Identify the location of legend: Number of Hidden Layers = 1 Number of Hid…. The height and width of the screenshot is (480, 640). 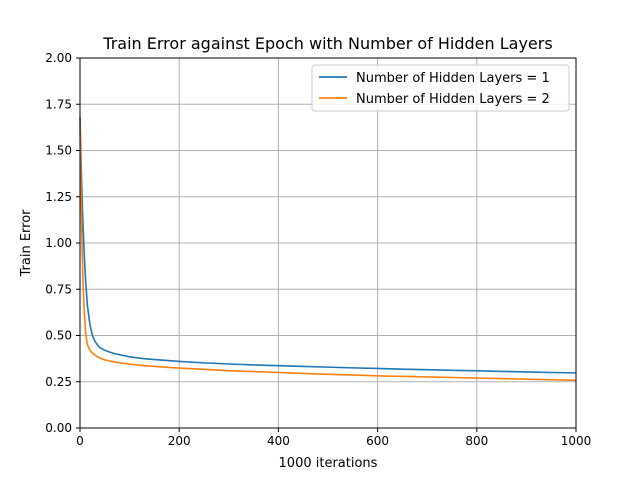
(440, 88).